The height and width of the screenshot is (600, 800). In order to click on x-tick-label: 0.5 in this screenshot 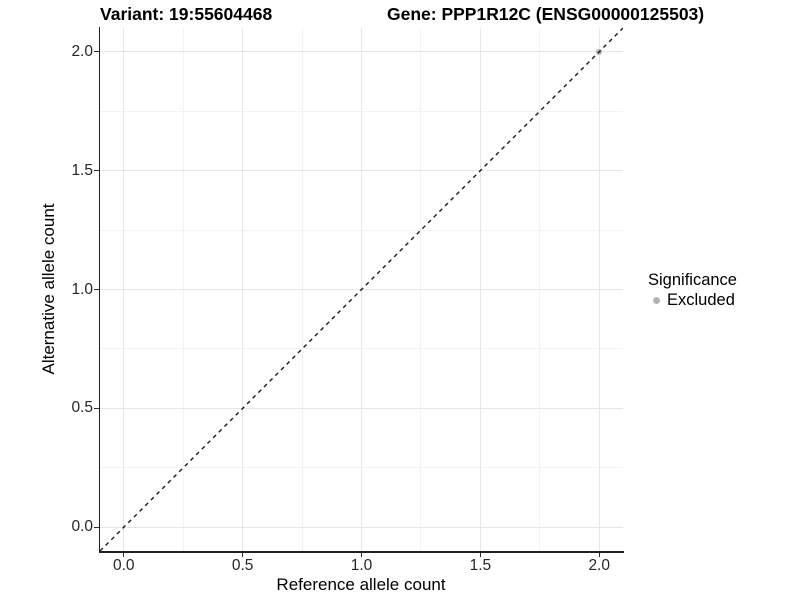, I will do `click(242, 565)`.